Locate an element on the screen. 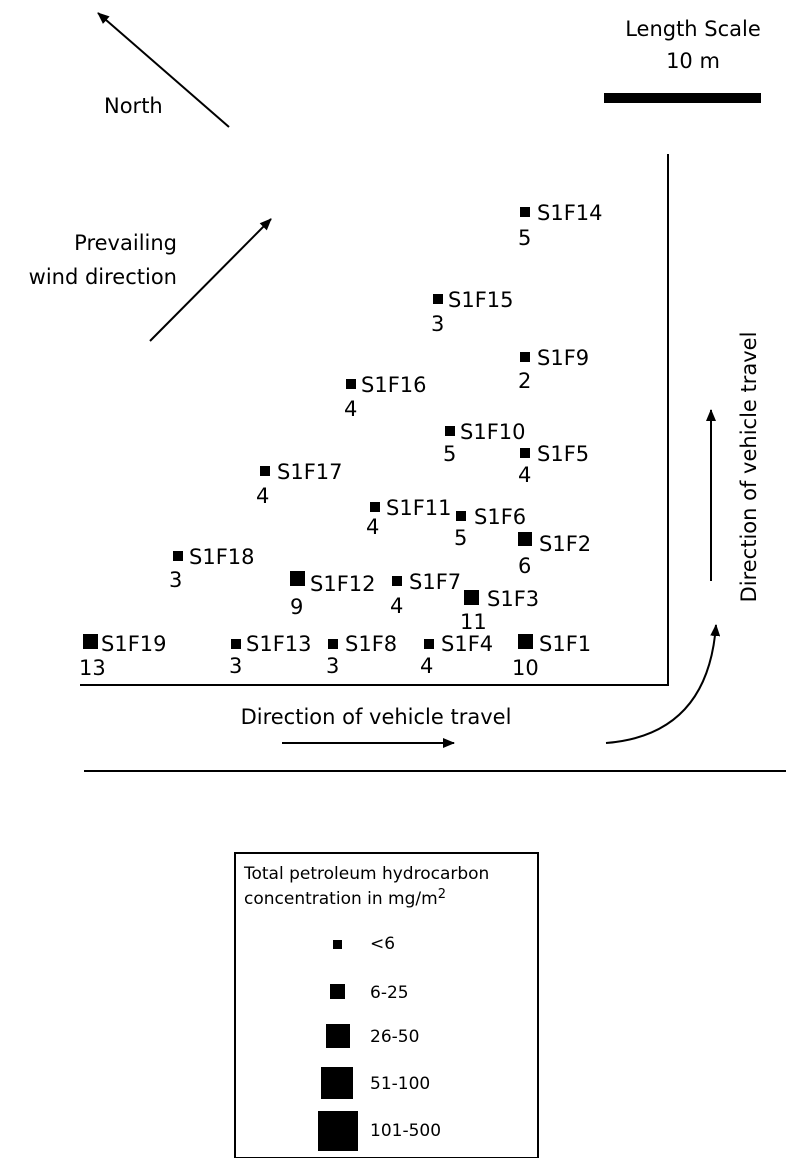 Image resolution: width=786 pixels, height=1158 pixels. site-id: S1F19 is located at coordinates (134, 644).